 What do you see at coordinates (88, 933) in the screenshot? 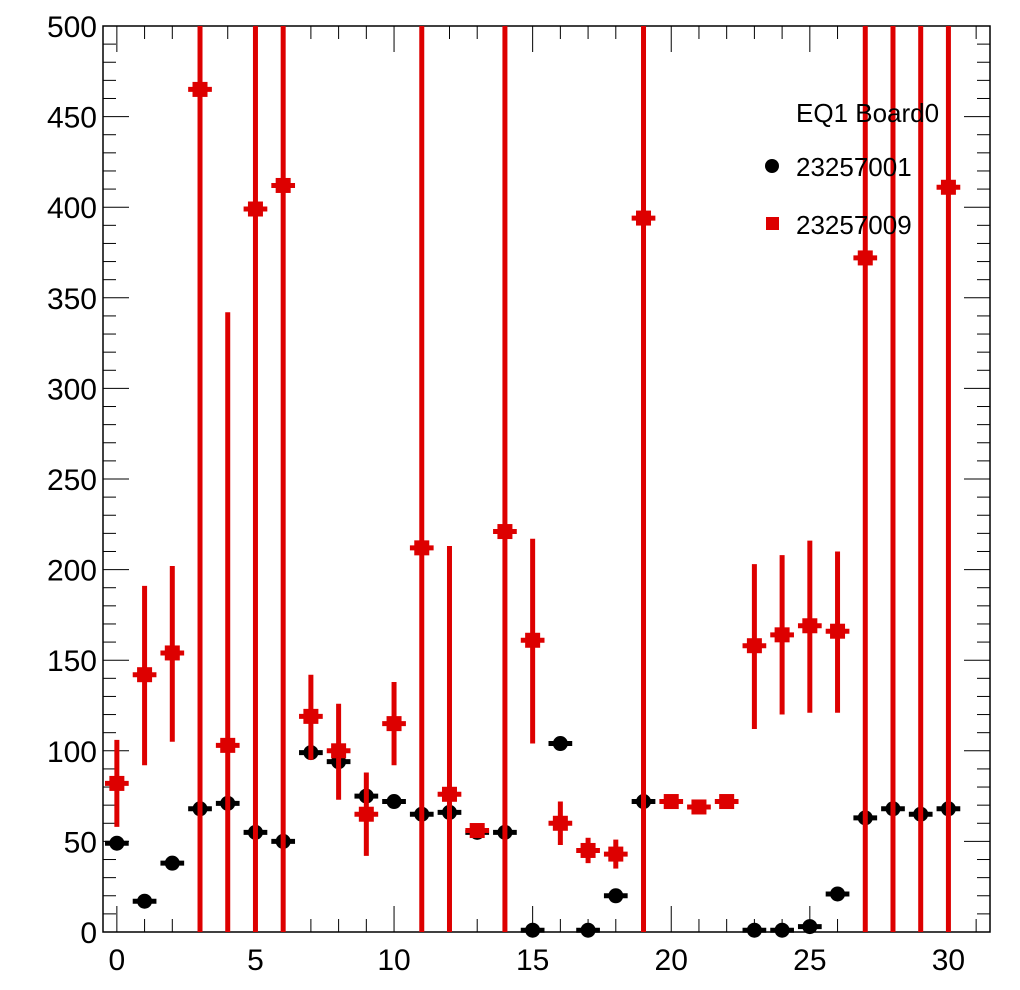
I see `y-tick-label: 0` at bounding box center [88, 933].